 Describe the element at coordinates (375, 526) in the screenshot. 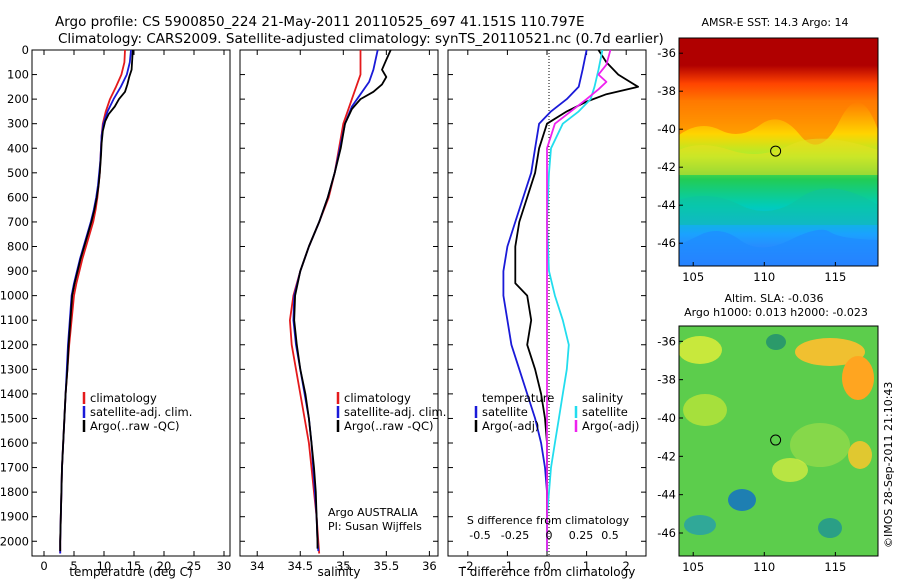

I see `salinity-annotation-line-2: PI: Susan Wijffels` at that location.